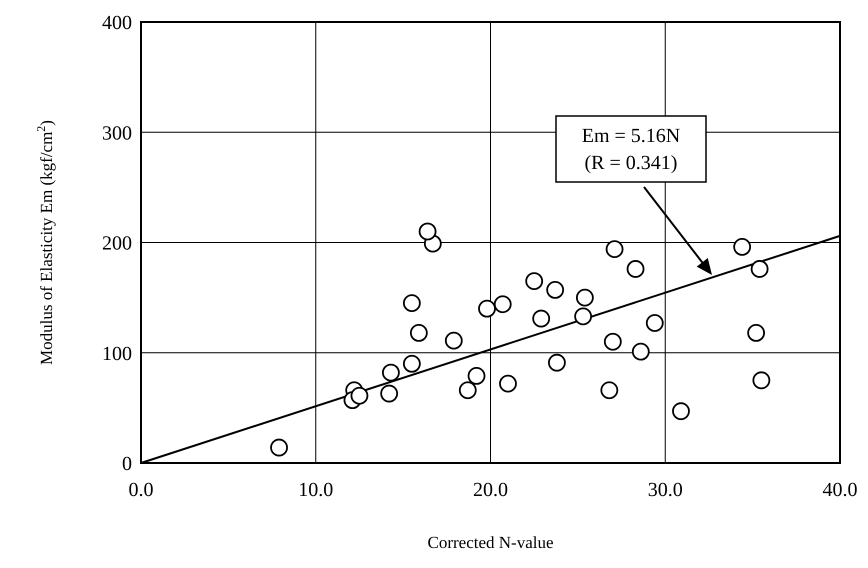  What do you see at coordinates (117, 133) in the screenshot?
I see `y-tick-label: 300` at bounding box center [117, 133].